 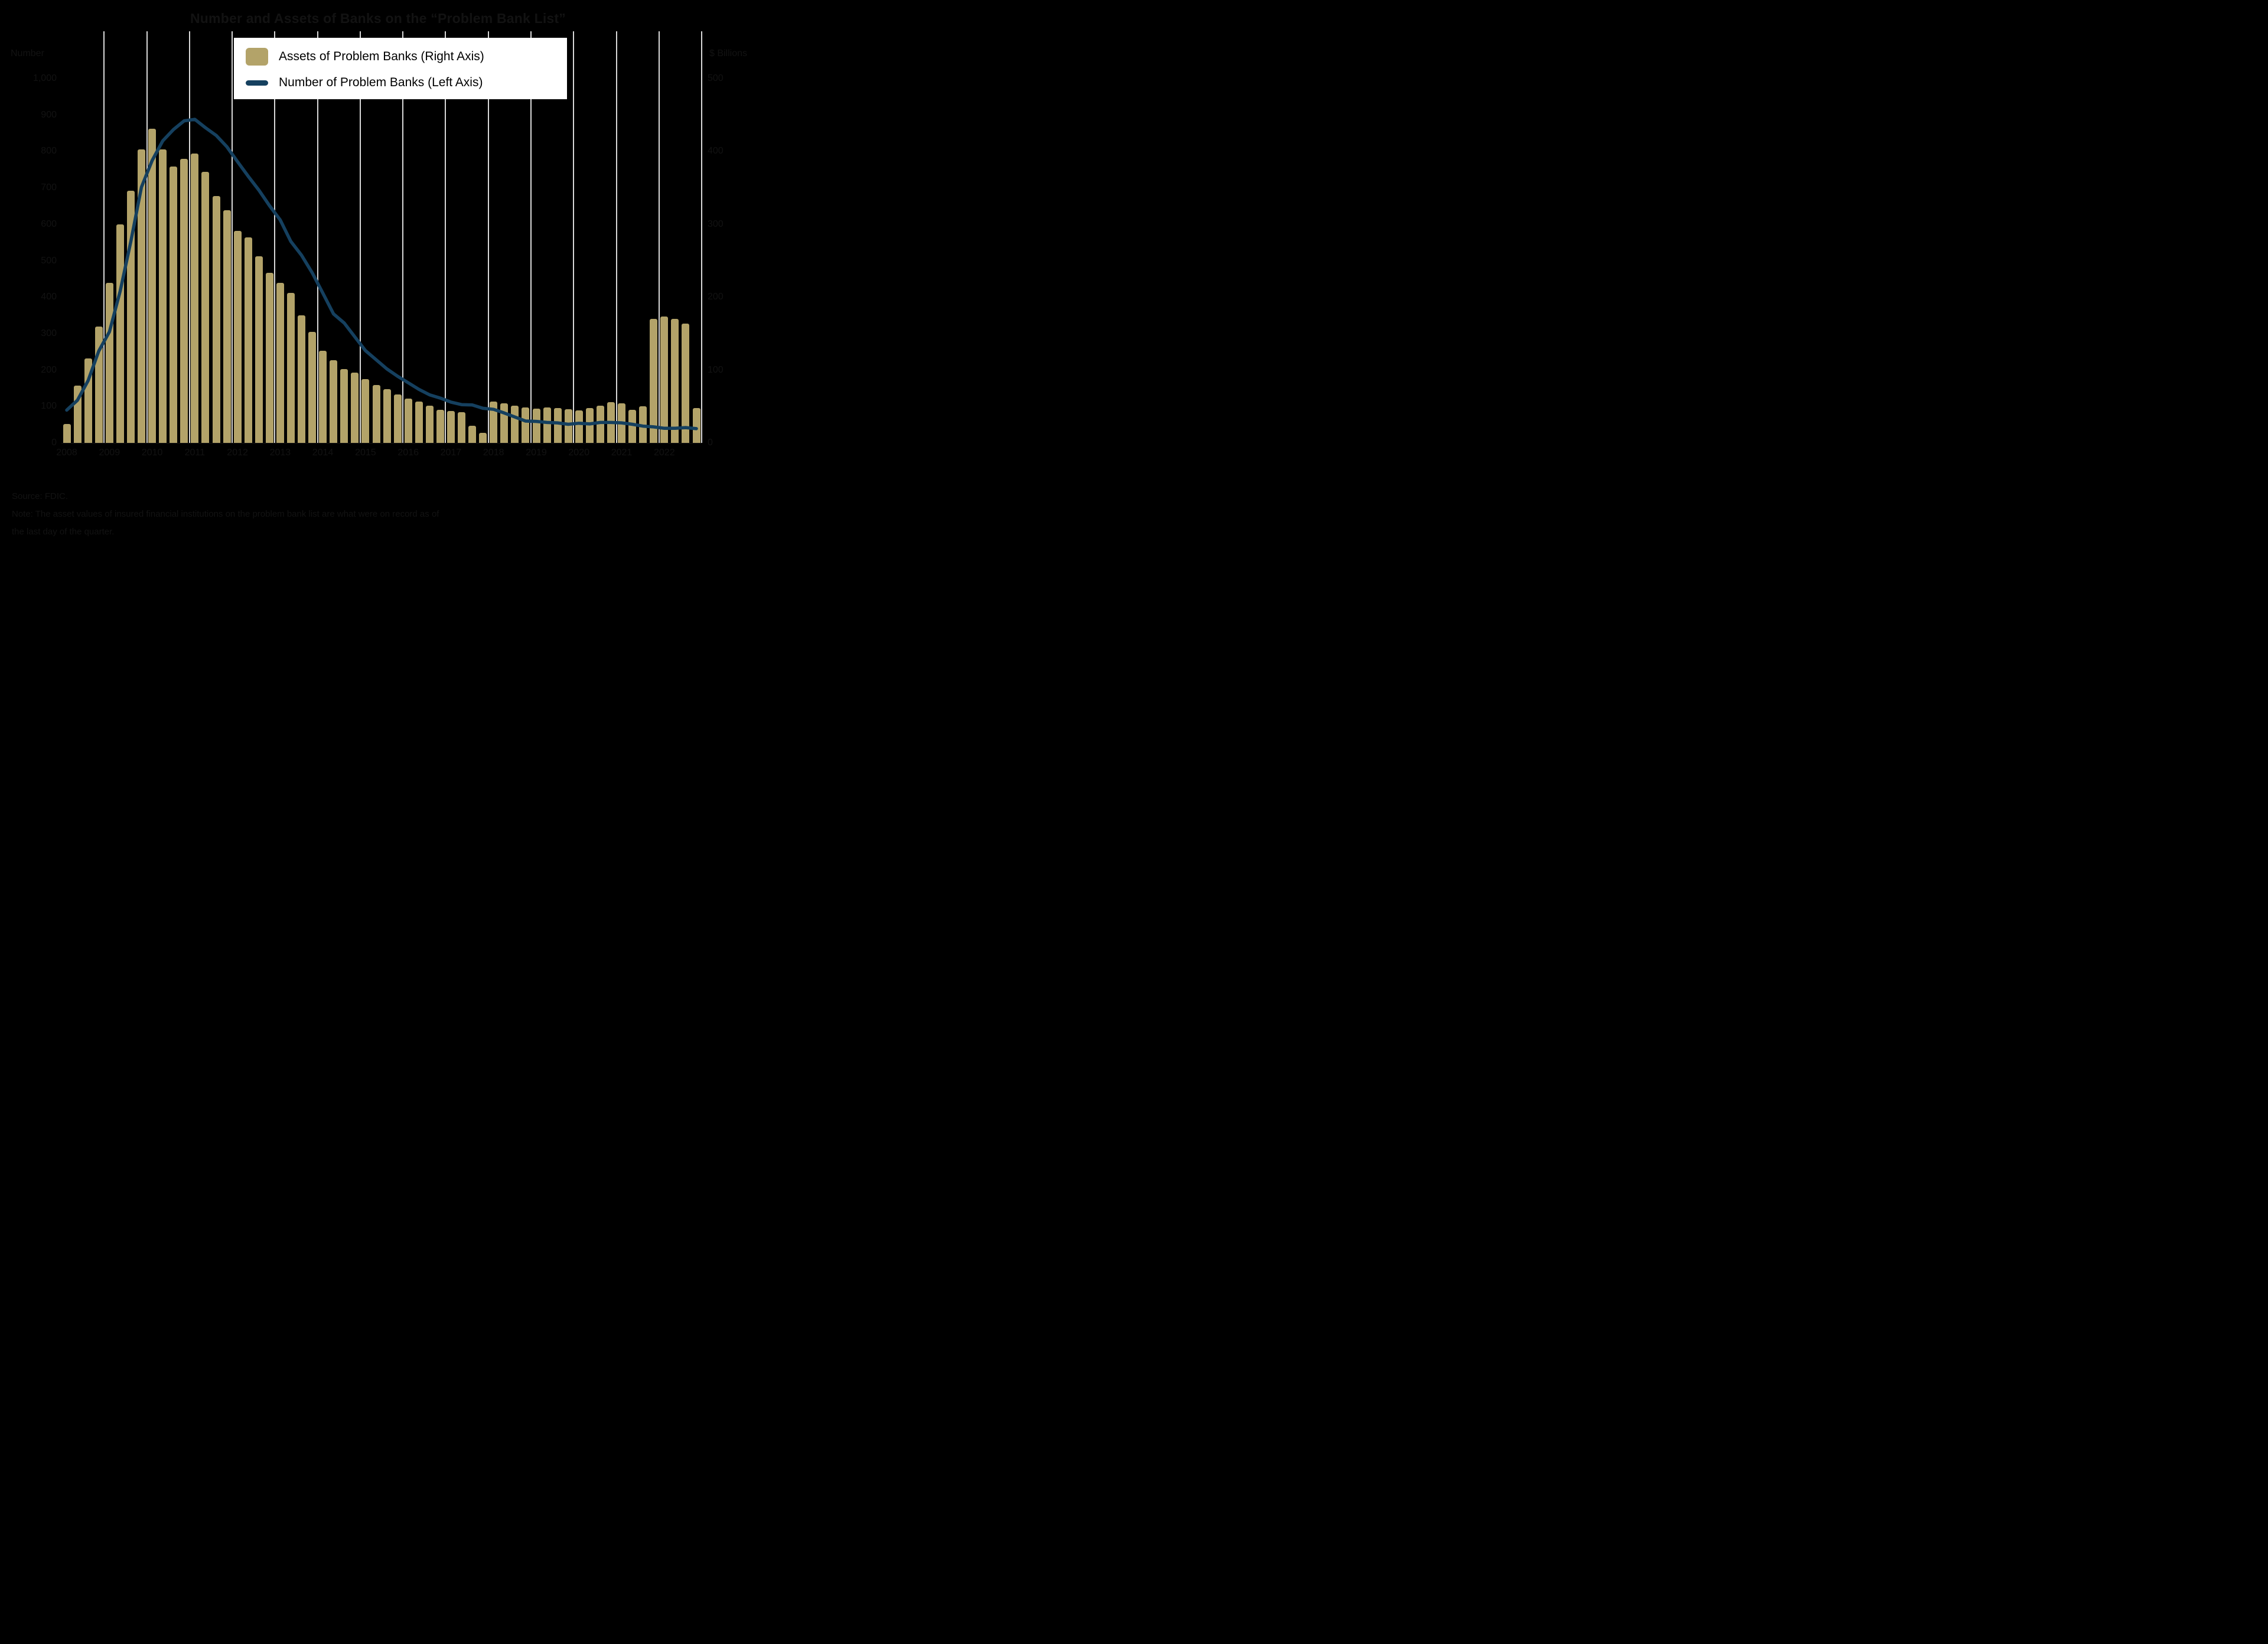 I want to click on note-line-2: the last day of the quarter., so click(x=63, y=532).